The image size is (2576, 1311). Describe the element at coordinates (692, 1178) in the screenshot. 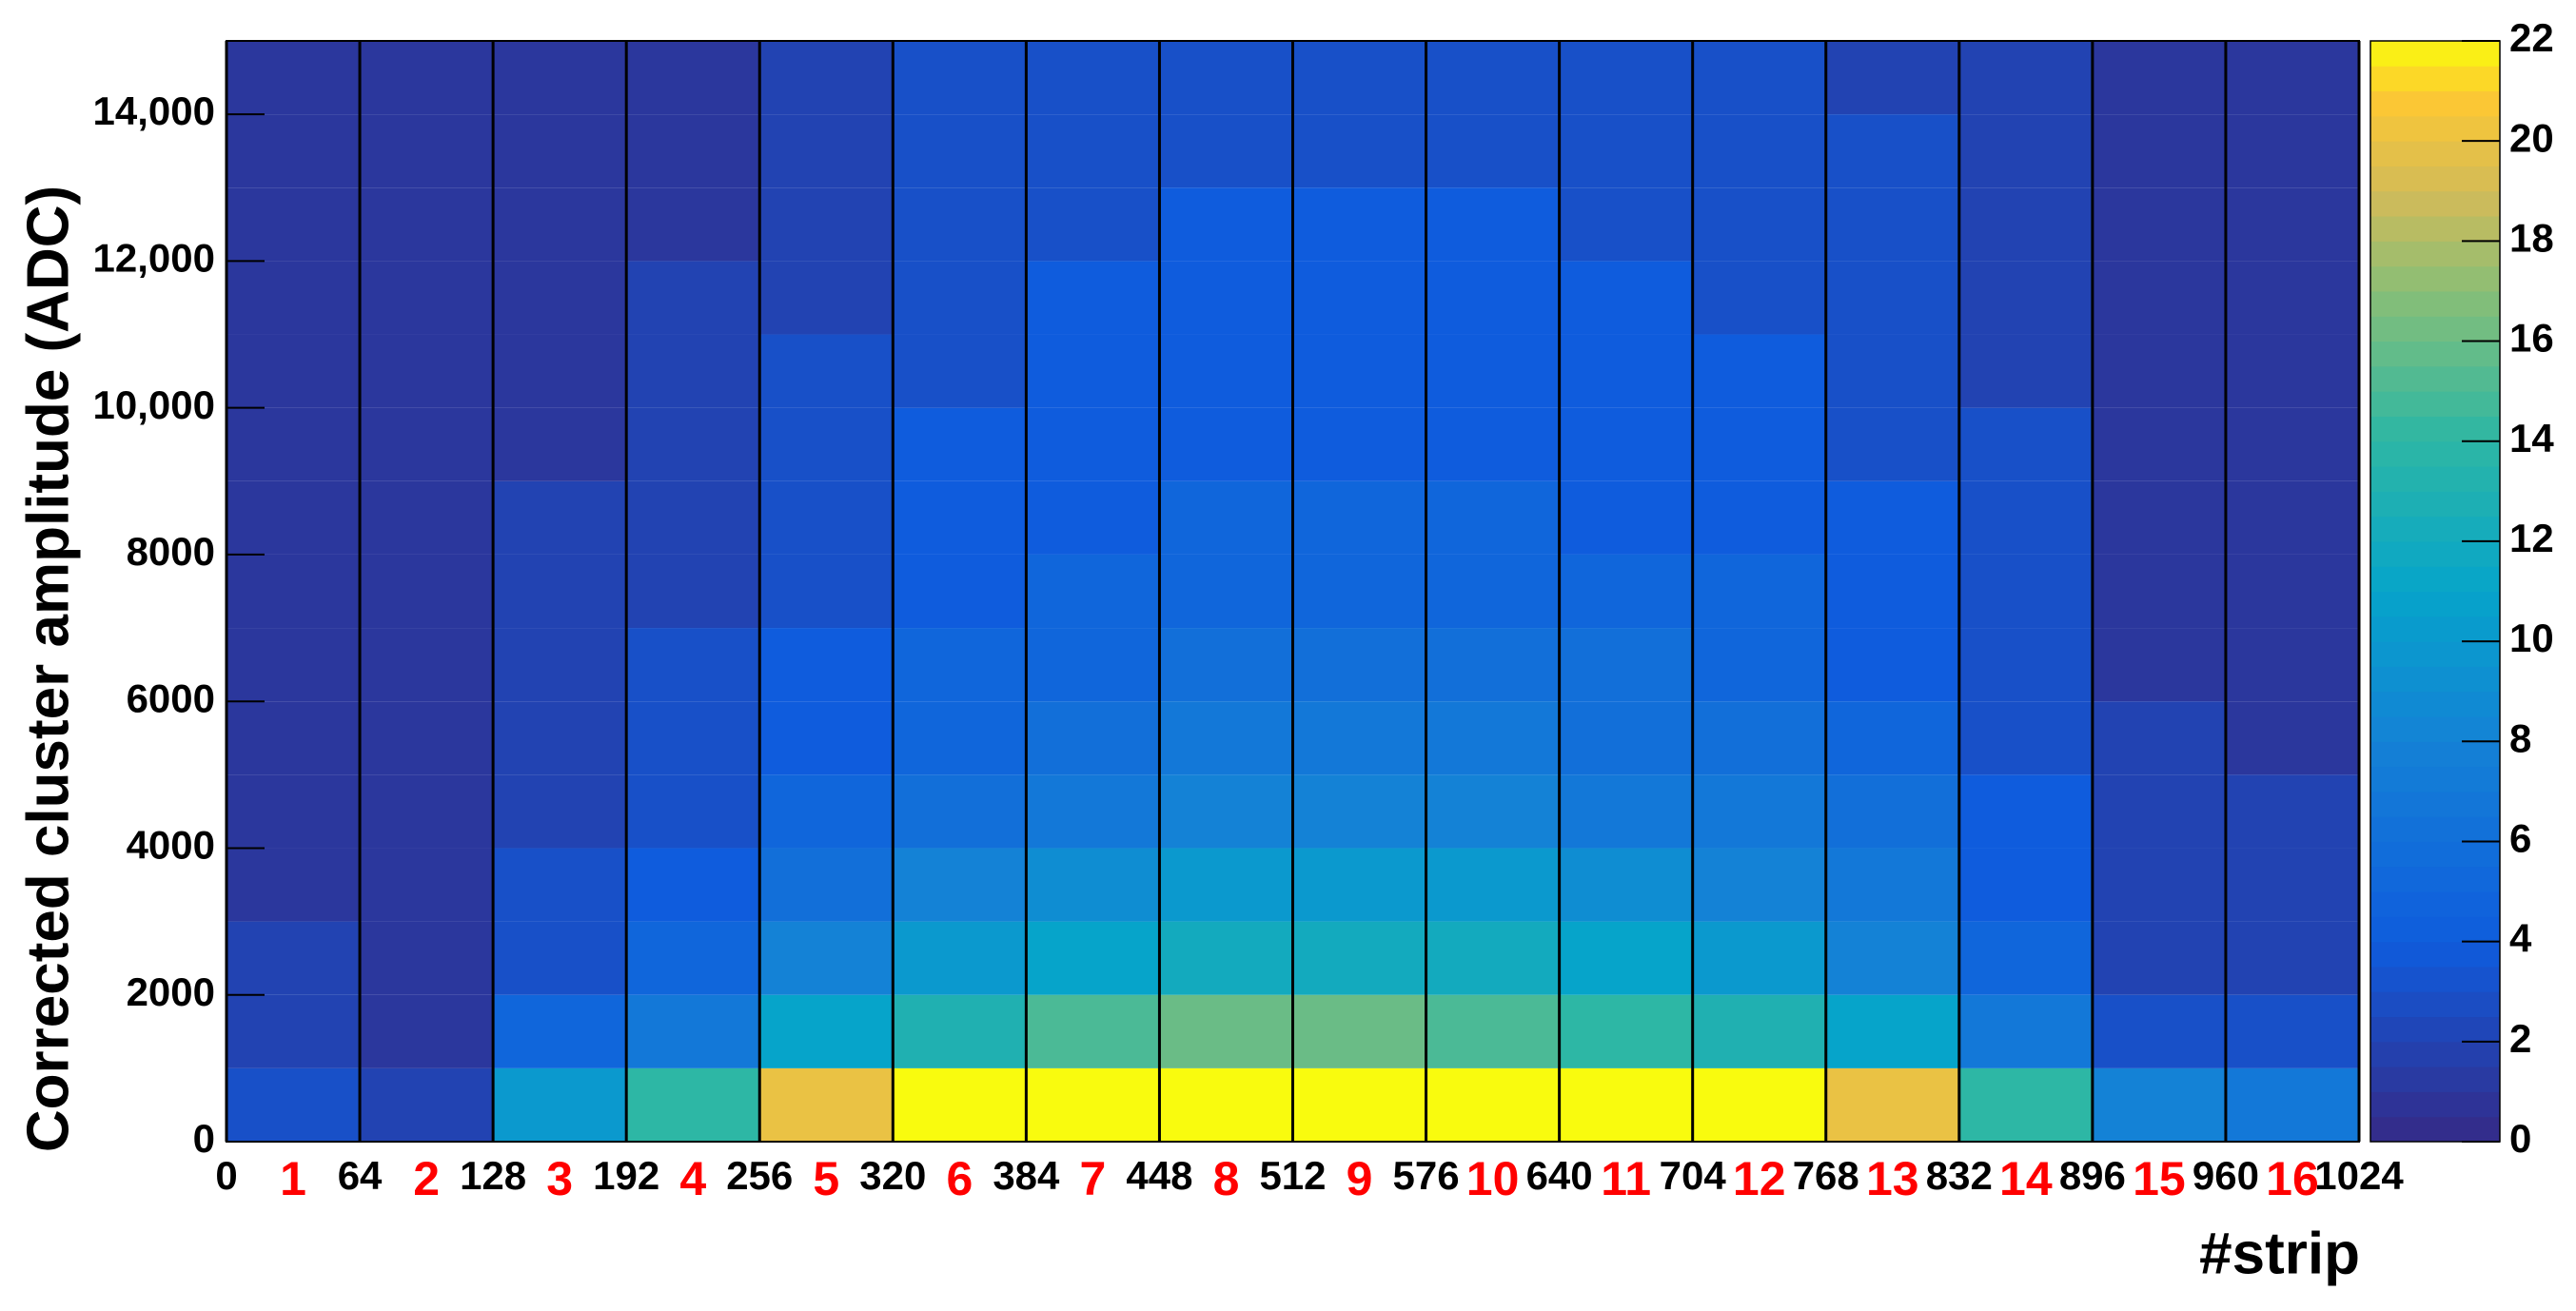

I see `chip-label: 4` at that location.